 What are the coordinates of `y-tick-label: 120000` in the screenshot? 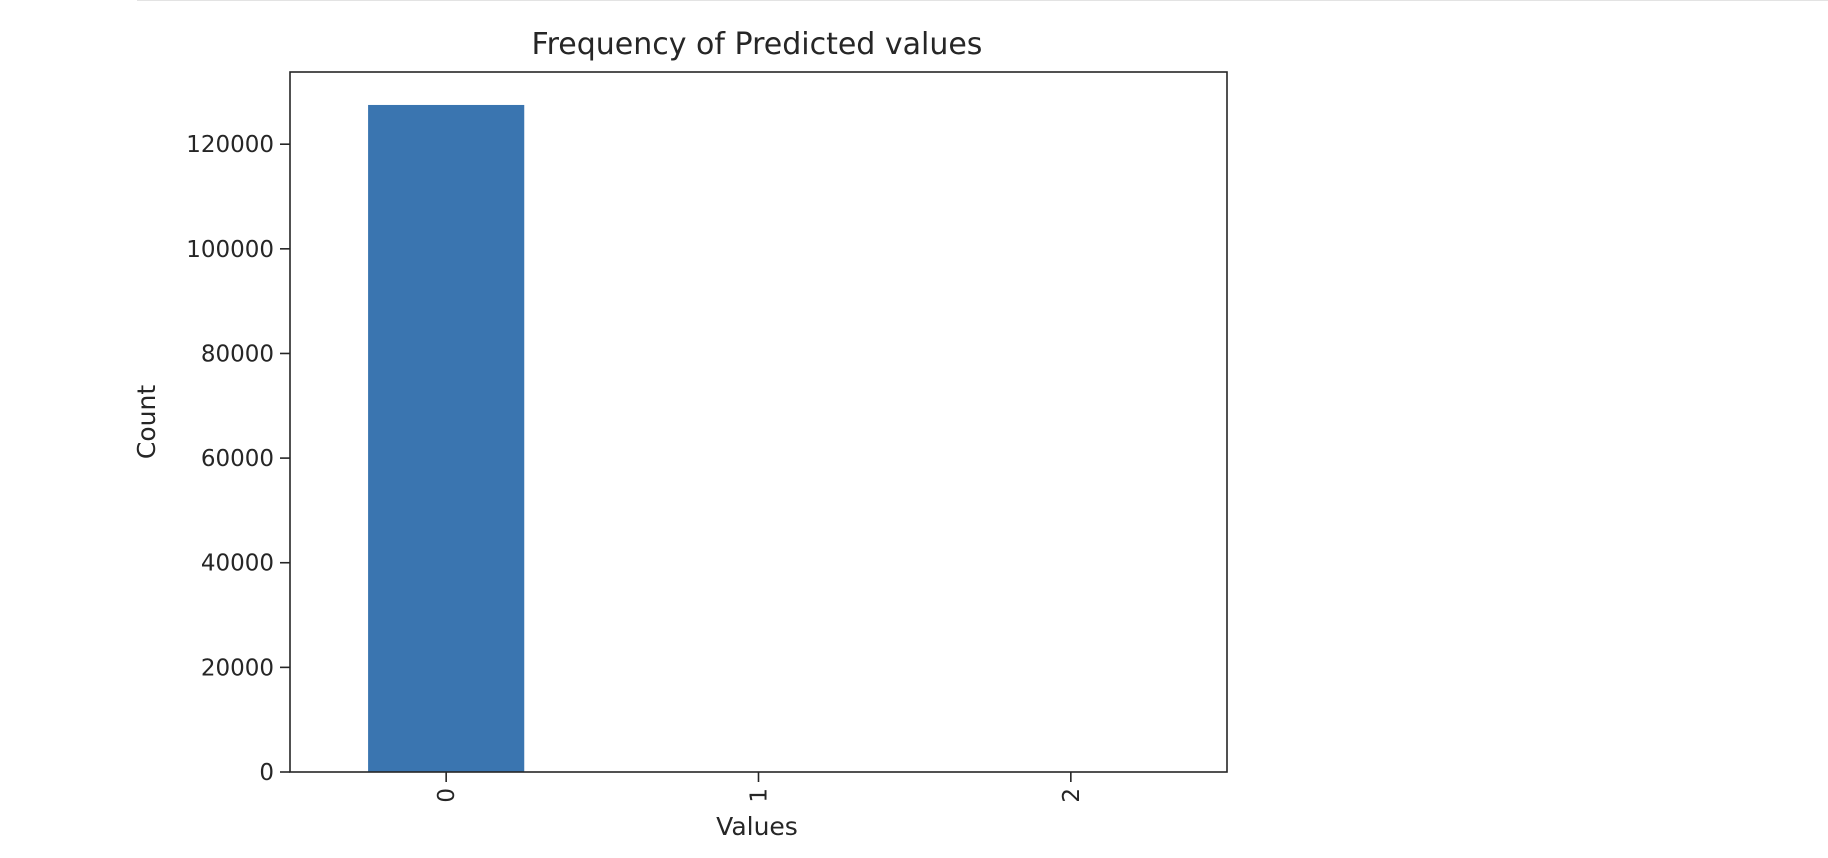 It's located at (230, 145).